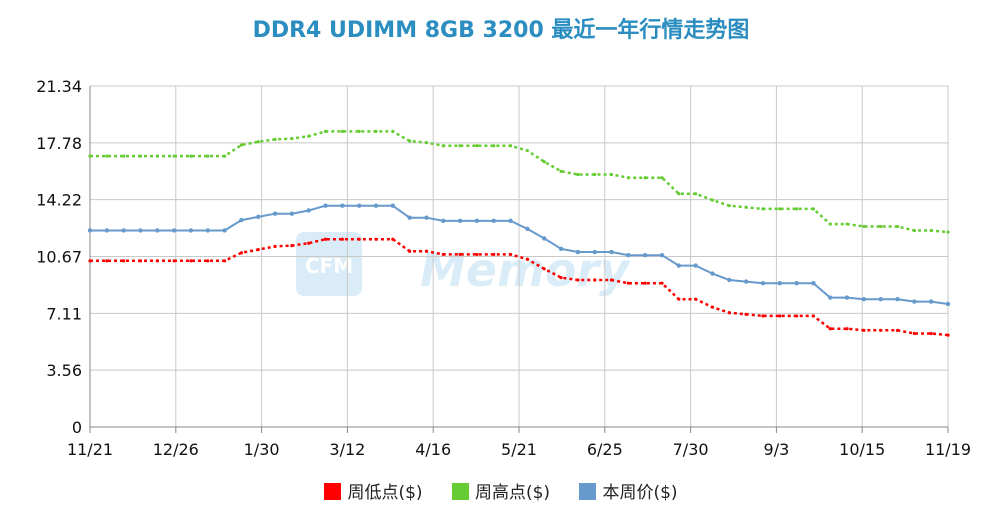 Image resolution: width=1002 pixels, height=516 pixels. I want to click on x-tick-label: 9/3, so click(777, 449).